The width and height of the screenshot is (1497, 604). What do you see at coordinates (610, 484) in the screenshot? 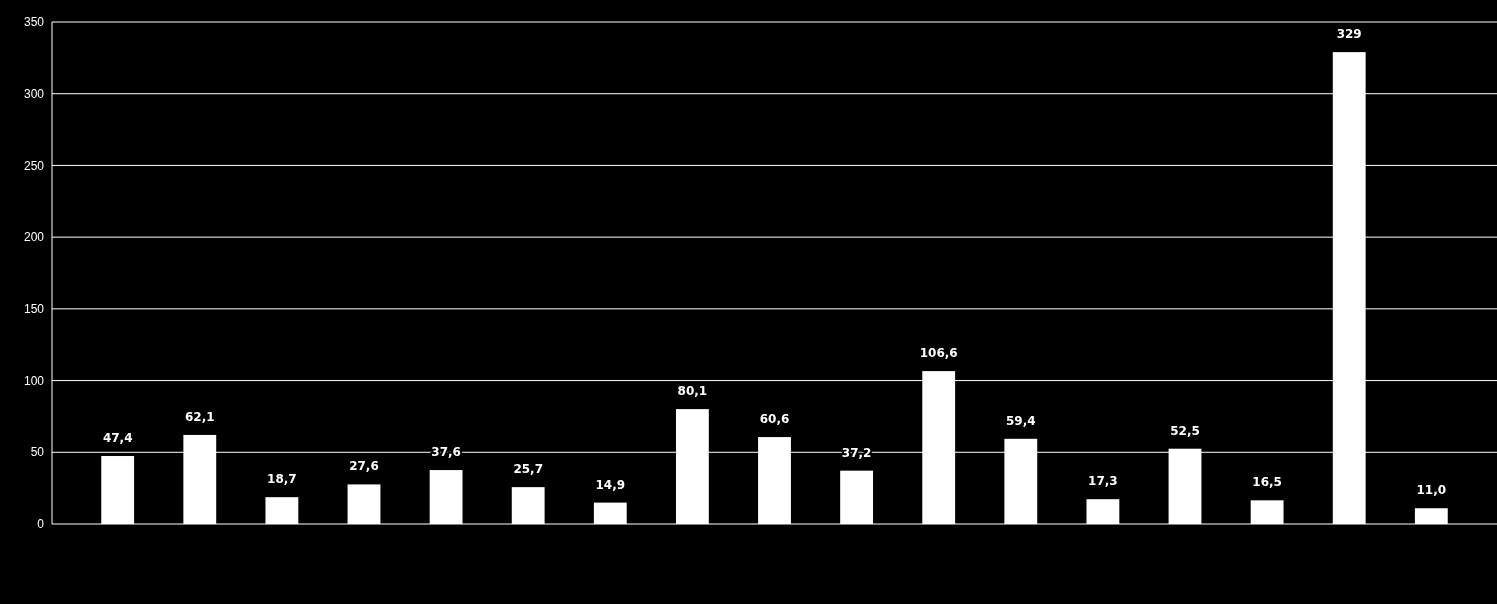
I see `data-label: 14,9` at bounding box center [610, 484].